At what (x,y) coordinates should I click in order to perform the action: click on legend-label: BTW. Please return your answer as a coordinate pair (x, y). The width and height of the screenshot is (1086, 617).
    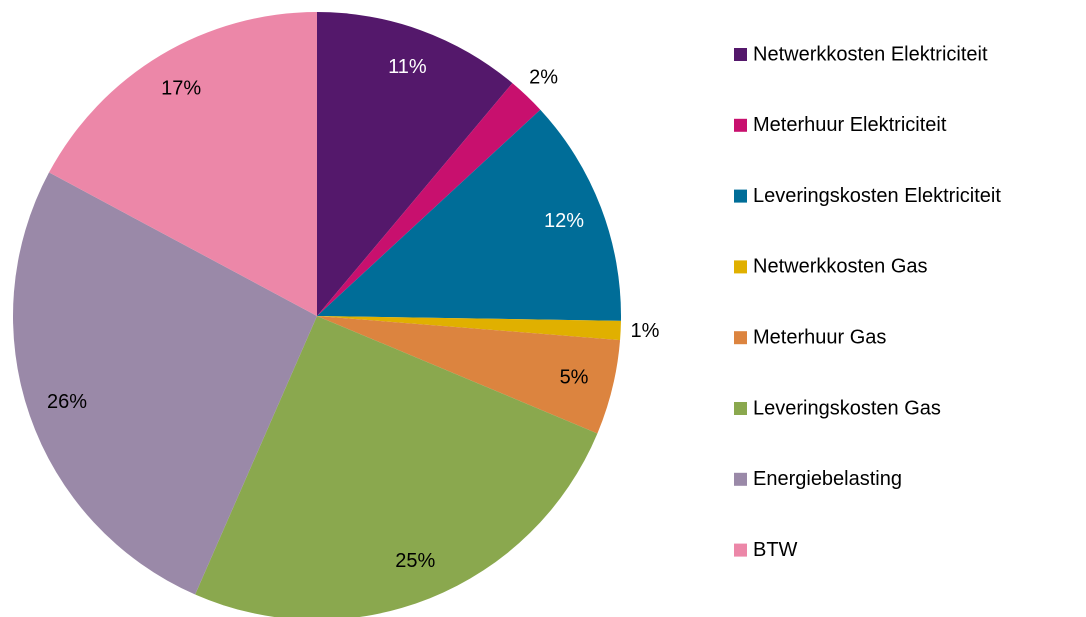
    Looking at the image, I should click on (775, 550).